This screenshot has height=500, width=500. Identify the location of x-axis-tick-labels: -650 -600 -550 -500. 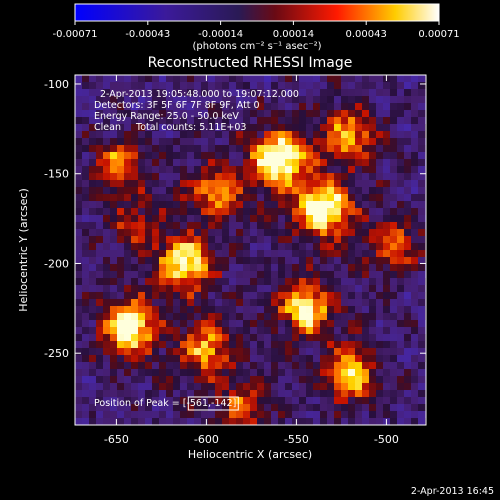
(251, 439).